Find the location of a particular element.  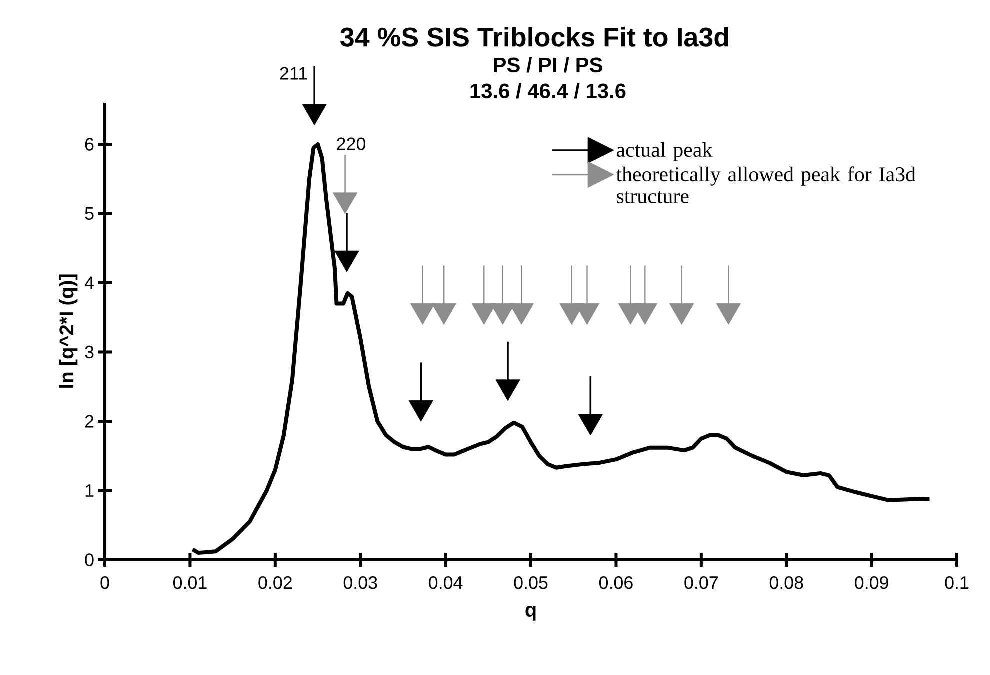

y-tick-label: 2 is located at coordinates (89, 421).